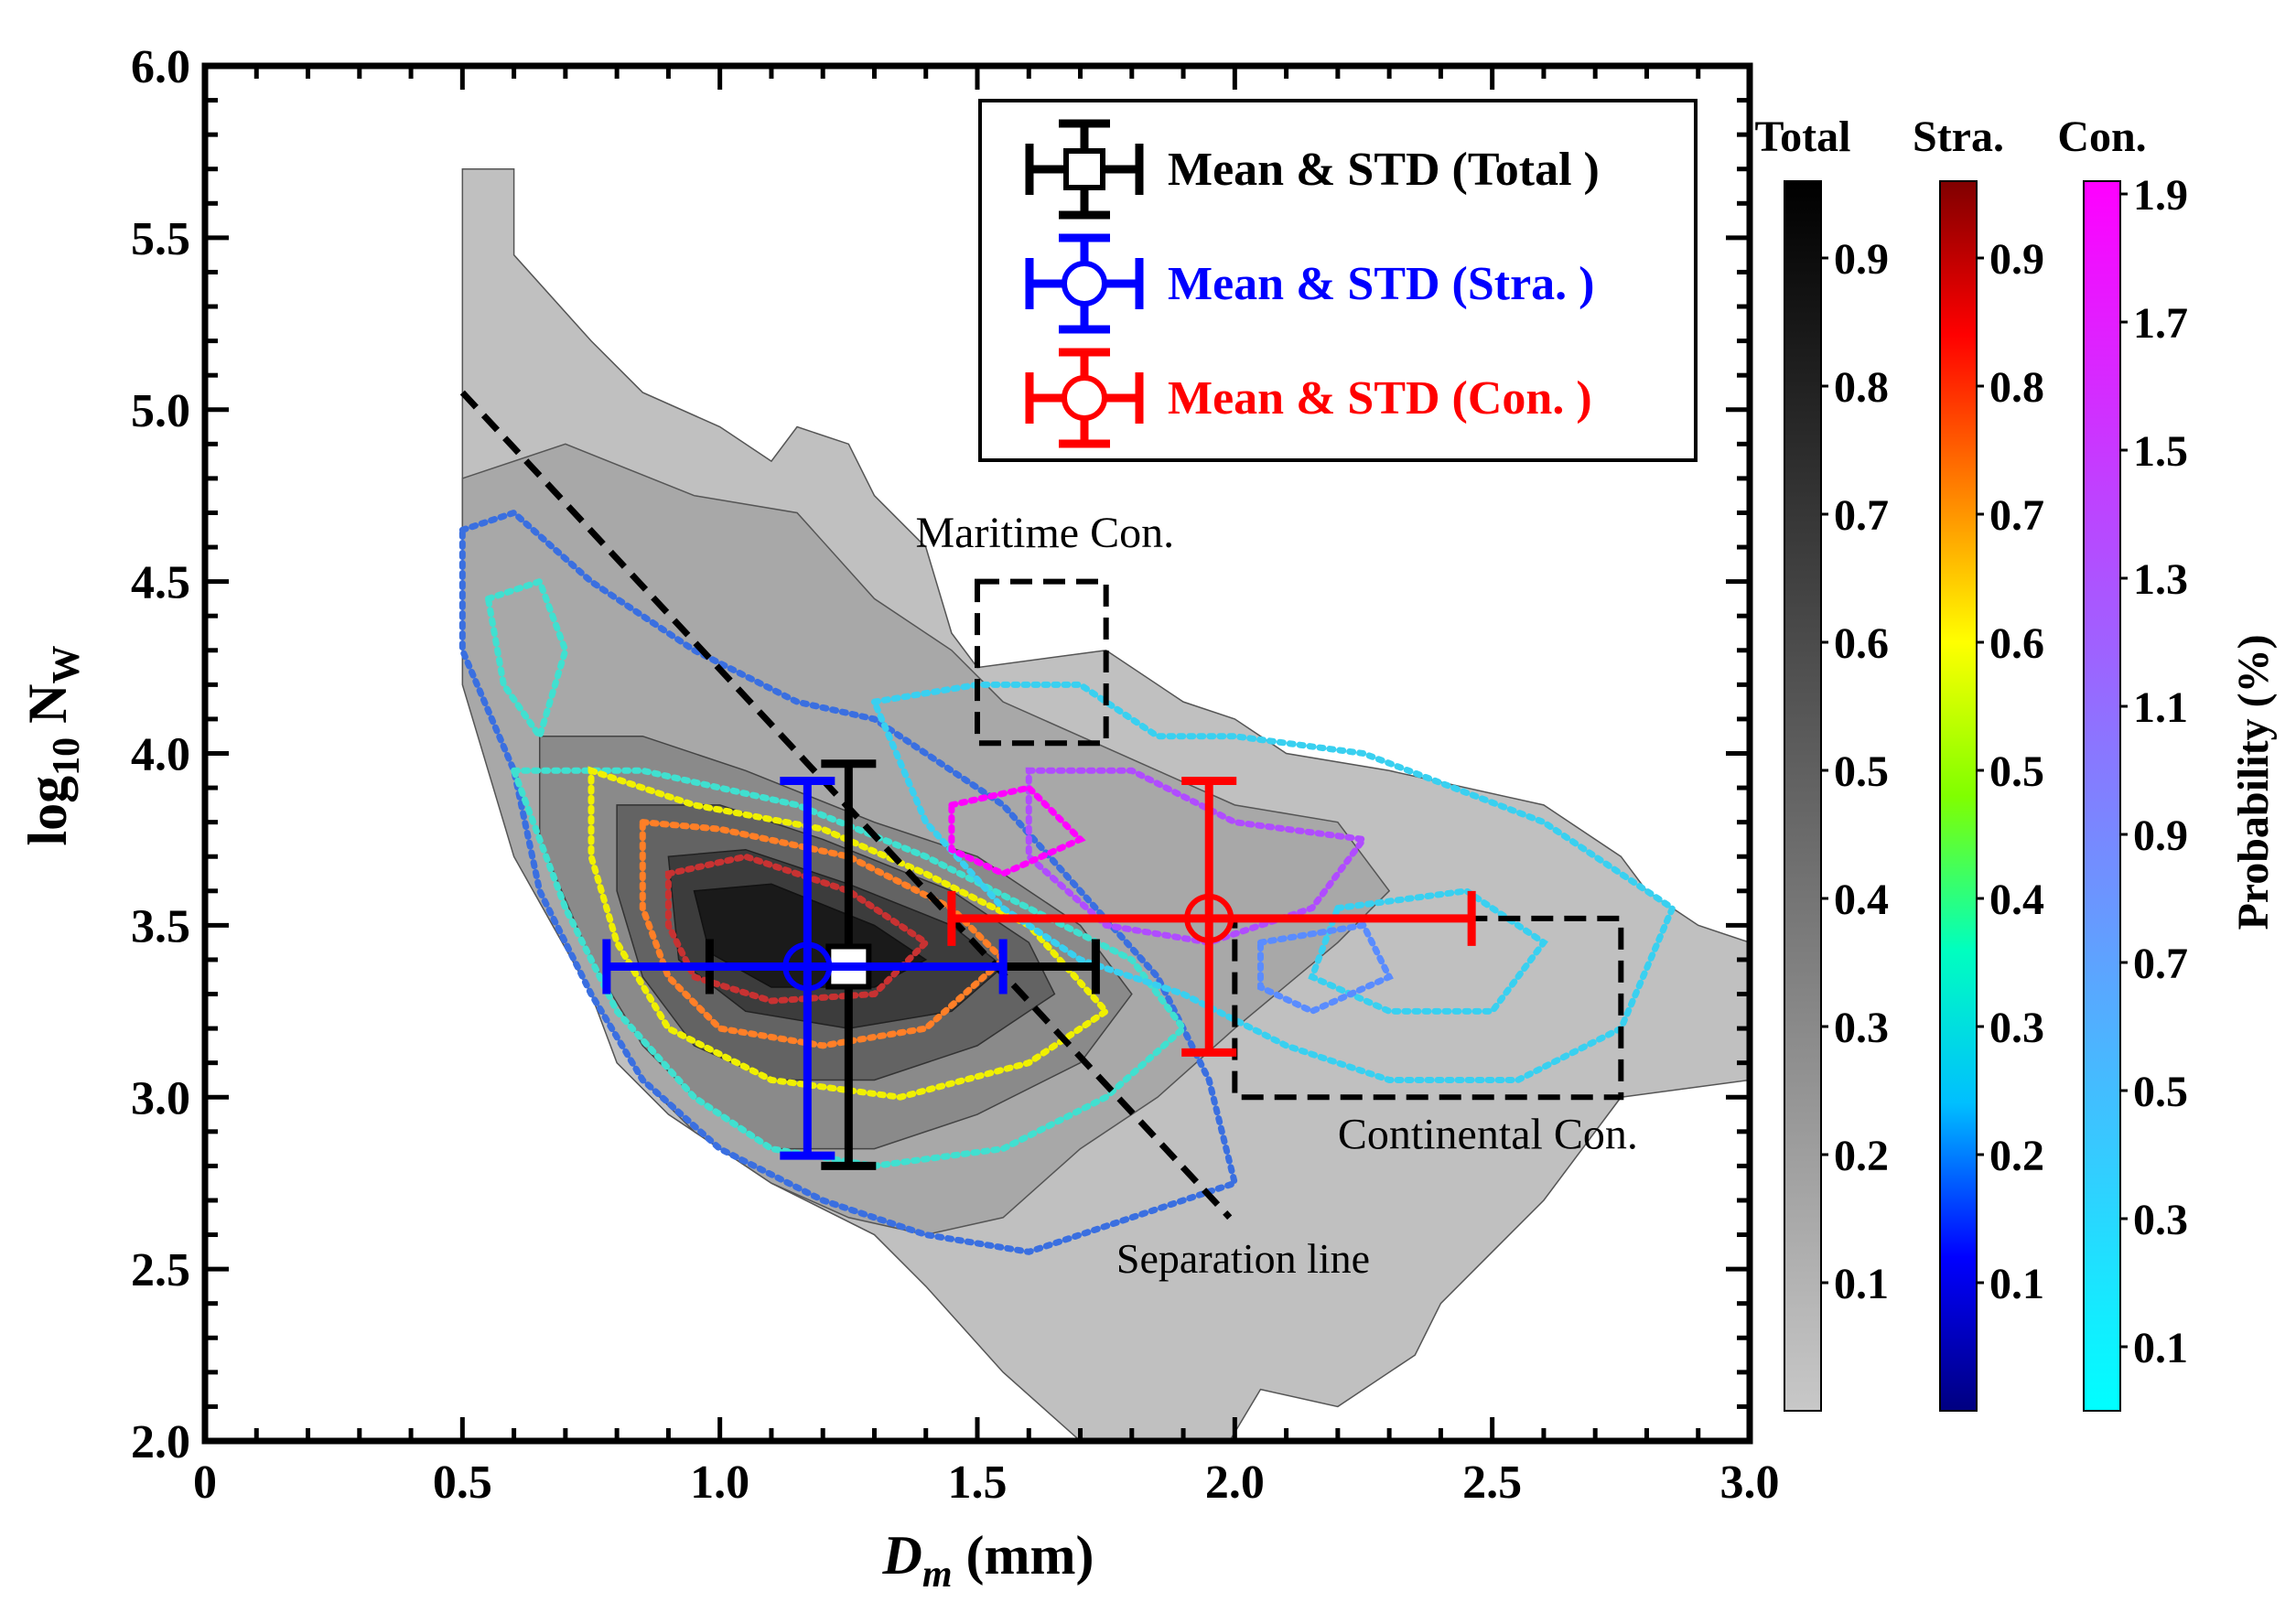 This screenshot has width=2296, height=1602. I want to click on colorbar-stratiform: Stra. 0.1 0.2 0.3 0.4 0.5 0.6 0.7 0.8 0.9, so click(1979, 762).